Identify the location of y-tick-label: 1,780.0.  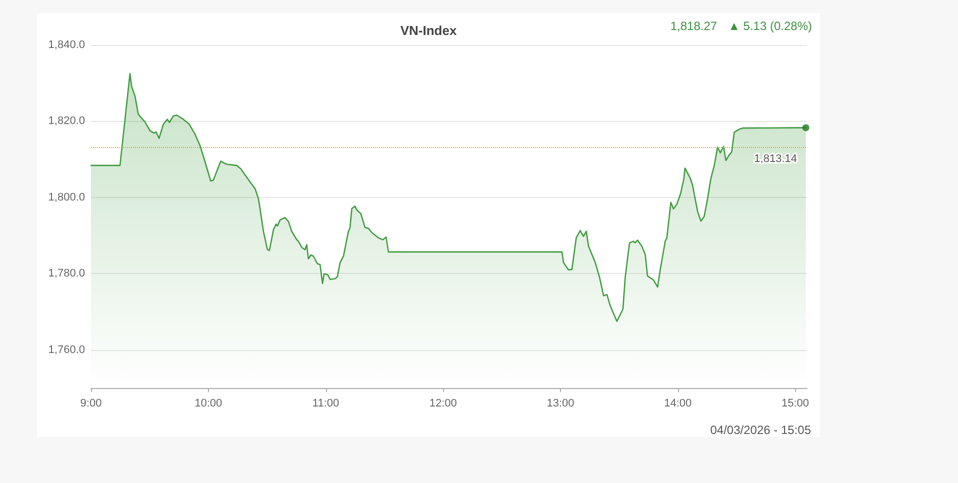
(66, 274).